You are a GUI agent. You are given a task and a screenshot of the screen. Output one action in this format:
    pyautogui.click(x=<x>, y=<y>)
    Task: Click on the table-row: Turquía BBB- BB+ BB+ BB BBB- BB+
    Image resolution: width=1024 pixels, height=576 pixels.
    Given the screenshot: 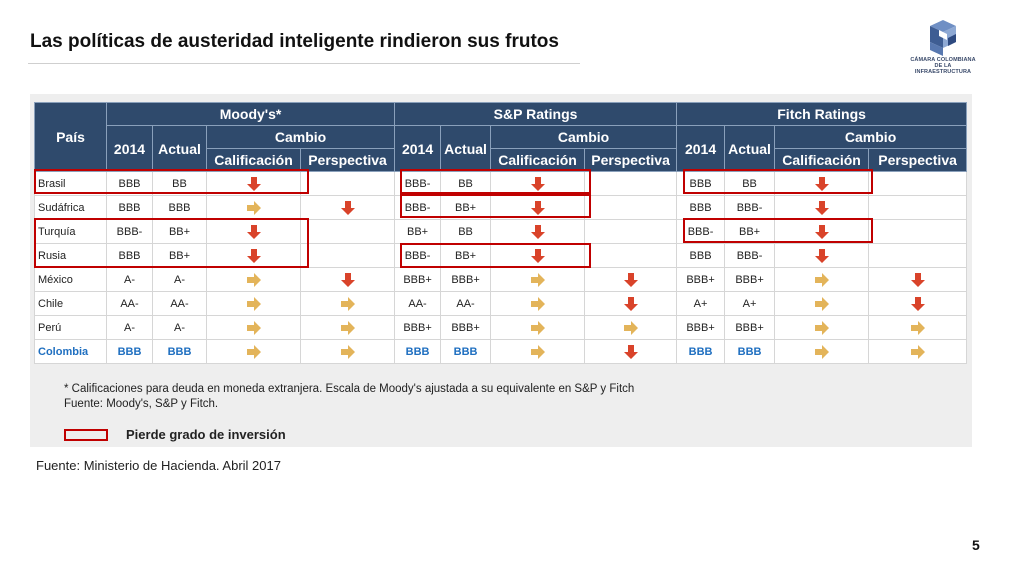 What is the action you would take?
    pyautogui.click(x=501, y=231)
    